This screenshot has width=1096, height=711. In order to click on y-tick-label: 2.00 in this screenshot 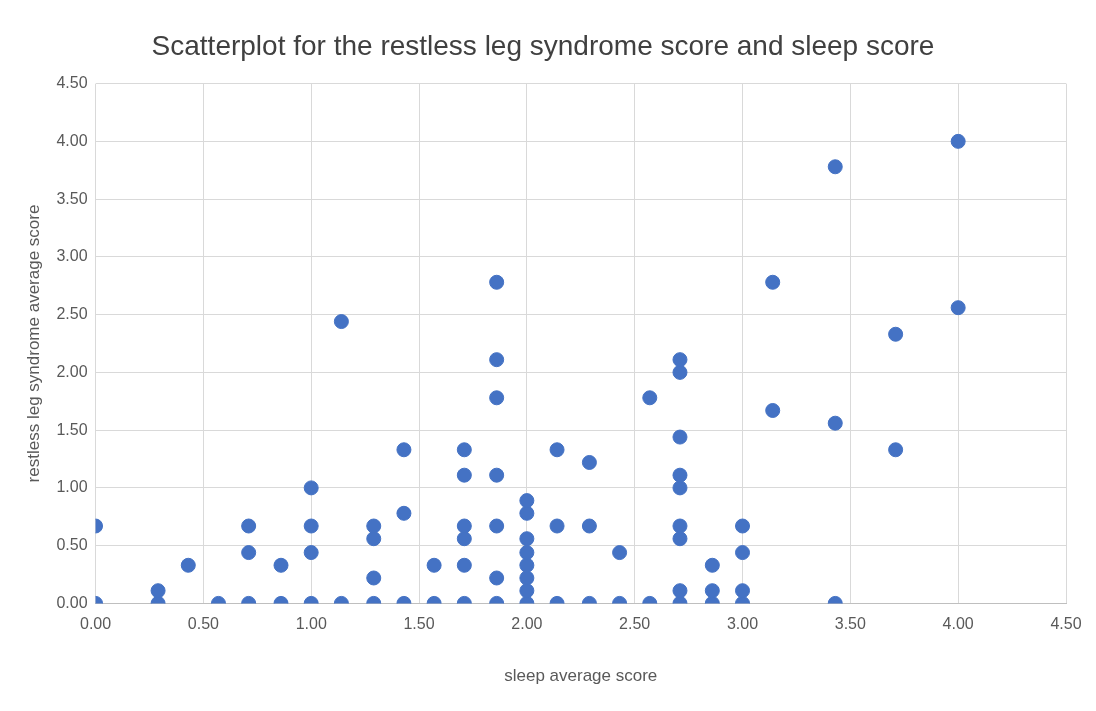, I will do `click(72, 371)`.